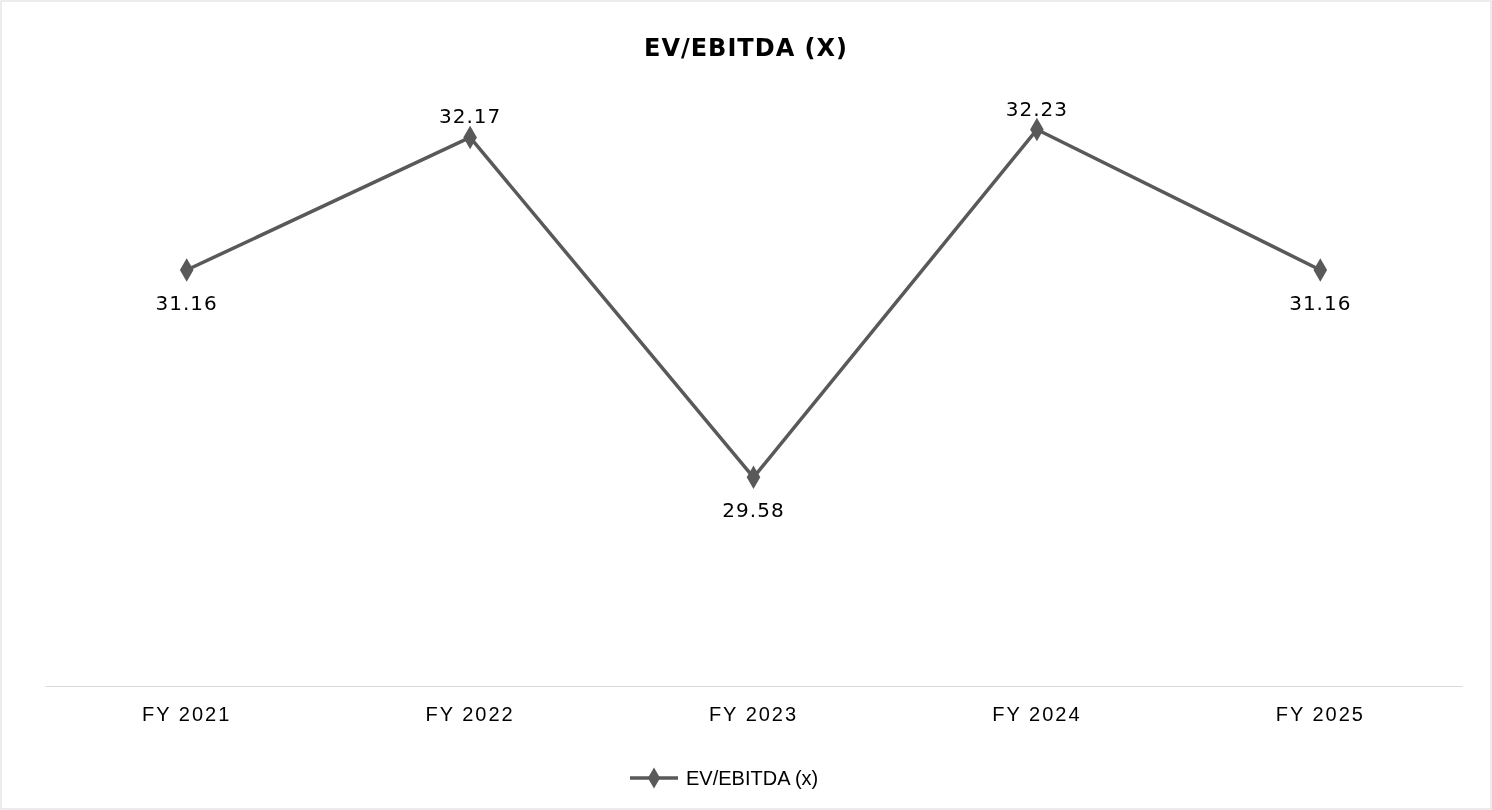 The height and width of the screenshot is (810, 1492). I want to click on x-tick-label: FY 2023, so click(753, 714).